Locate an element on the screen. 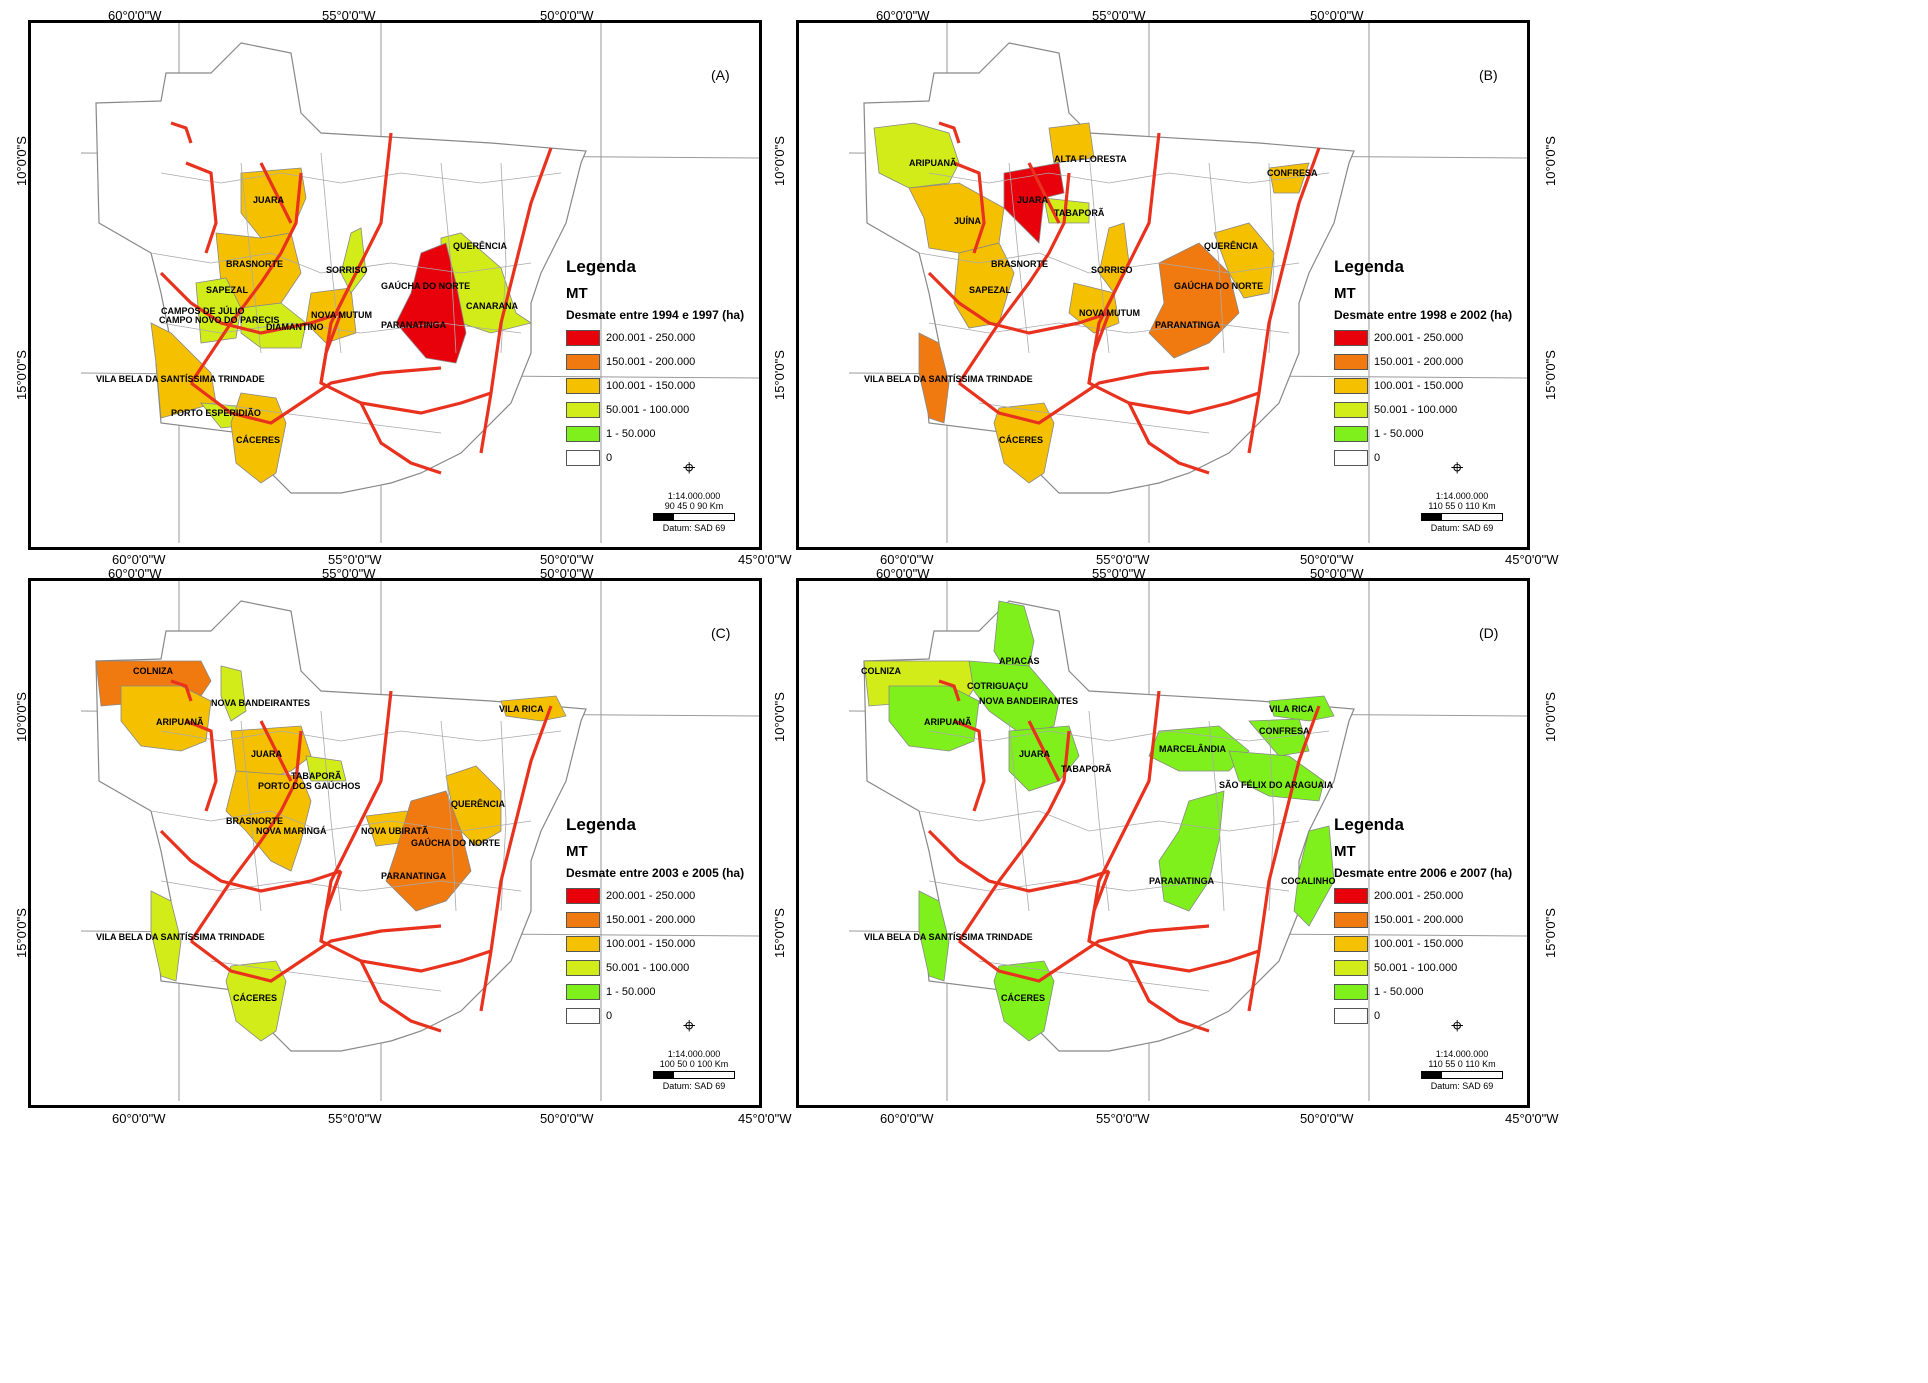 This screenshot has width=1928, height=1383. municipality-label: APIACÁS is located at coordinates (1019, 661).